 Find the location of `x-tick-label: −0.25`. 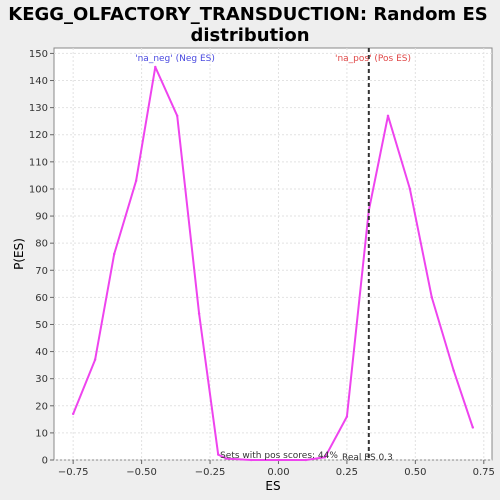

x-tick-label: −0.25 is located at coordinates (210, 472).